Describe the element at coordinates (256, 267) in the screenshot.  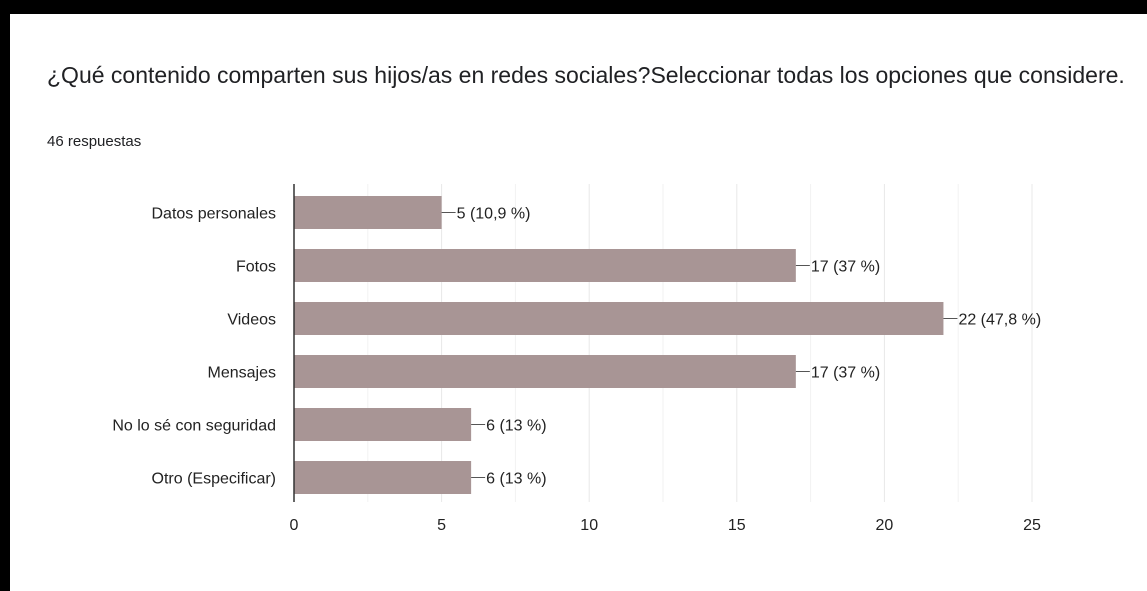
I see `category-label-1: Fotos` at that location.